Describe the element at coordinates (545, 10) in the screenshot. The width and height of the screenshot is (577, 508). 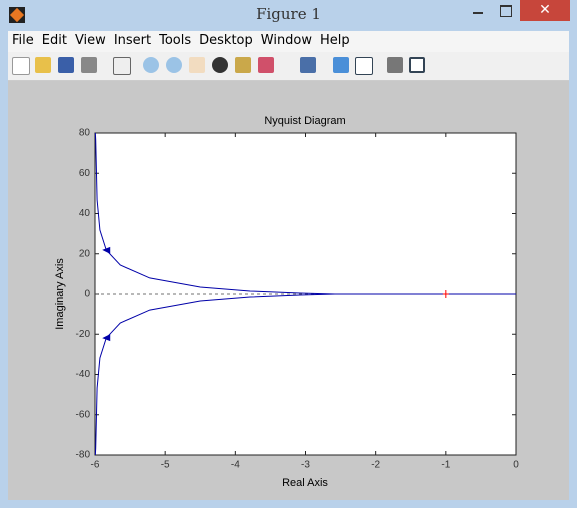
I see `close-button: ✕` at that location.